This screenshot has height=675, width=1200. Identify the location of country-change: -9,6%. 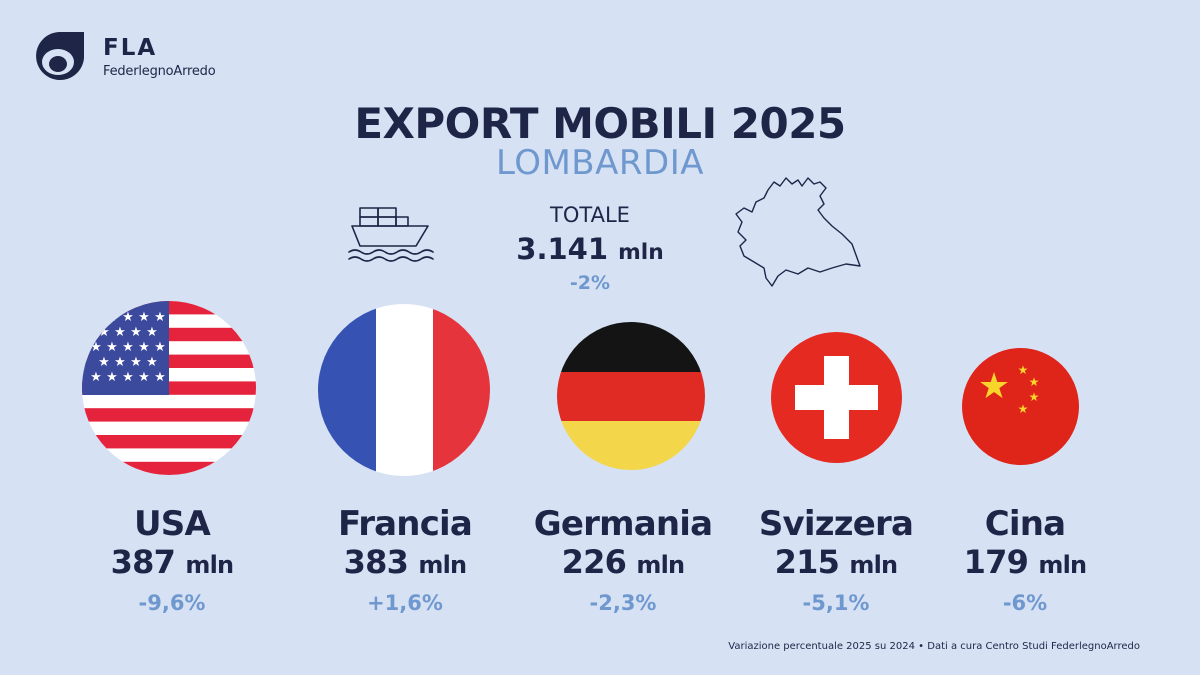
(172, 603).